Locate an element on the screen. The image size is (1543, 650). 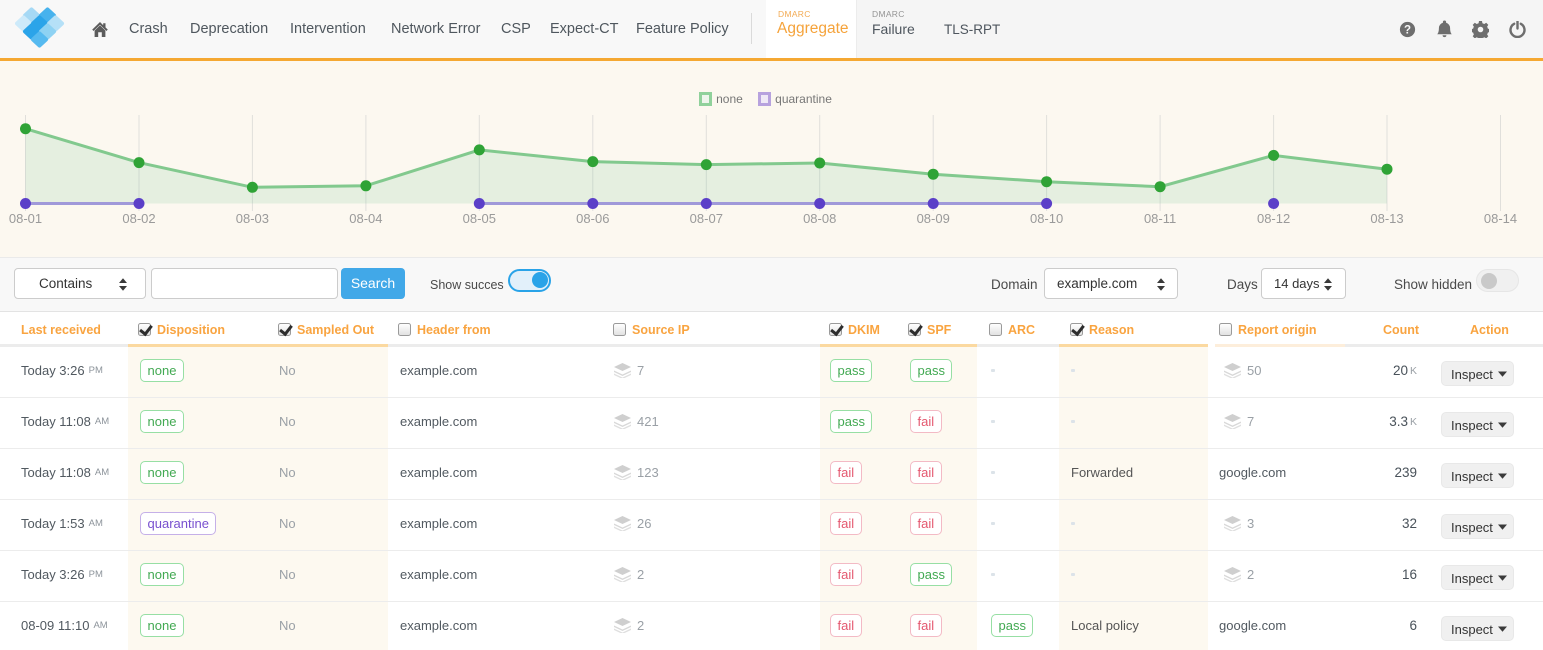
svg-text: 08-14 is located at coordinates (1500, 218).